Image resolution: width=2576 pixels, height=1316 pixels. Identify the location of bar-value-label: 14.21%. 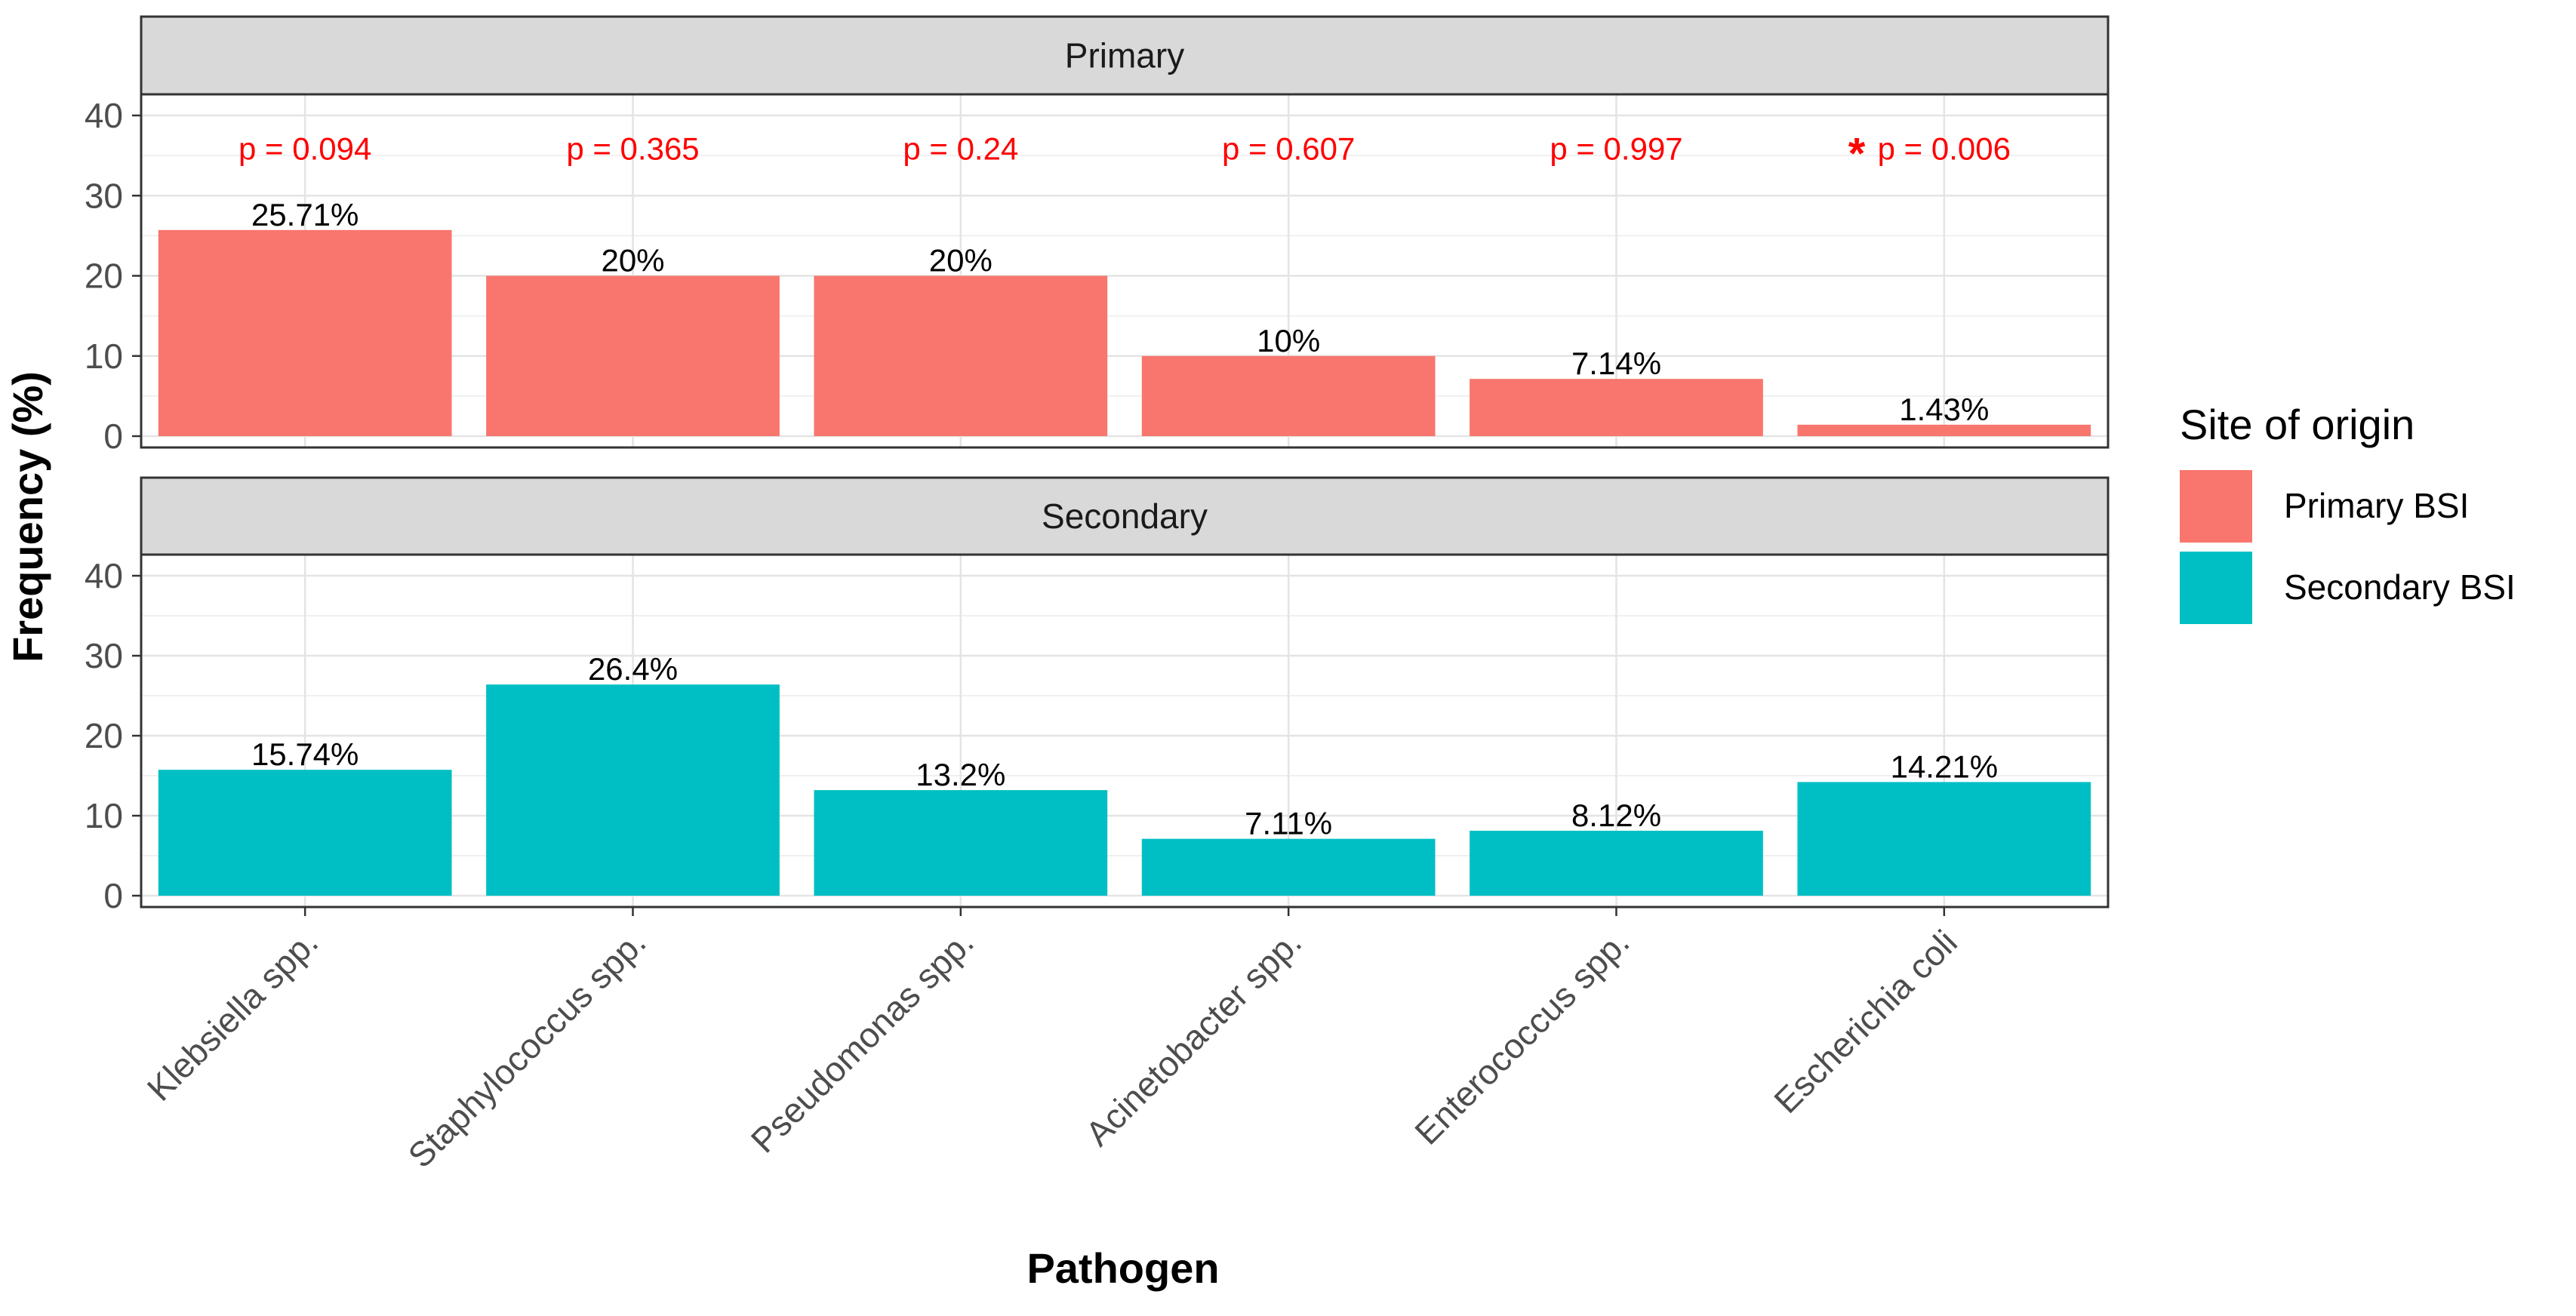
(1944, 766).